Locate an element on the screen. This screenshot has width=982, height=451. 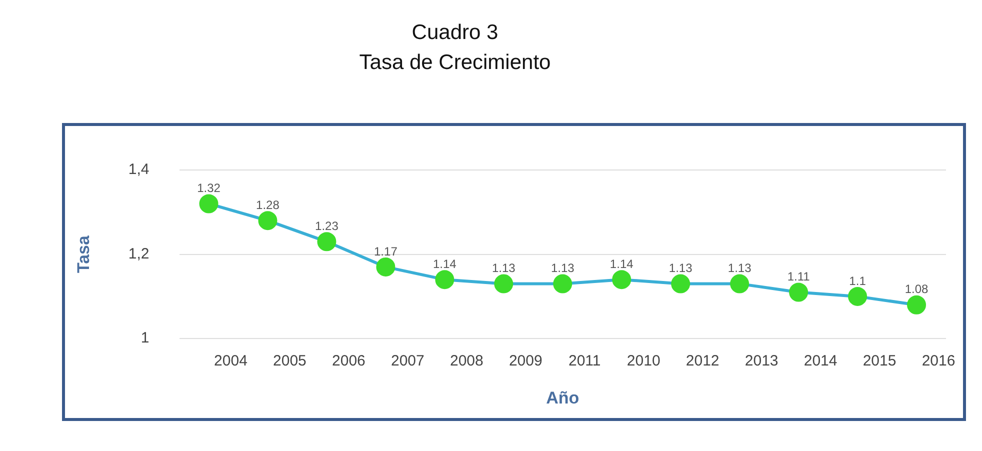
data-label: 1.32 is located at coordinates (209, 188).